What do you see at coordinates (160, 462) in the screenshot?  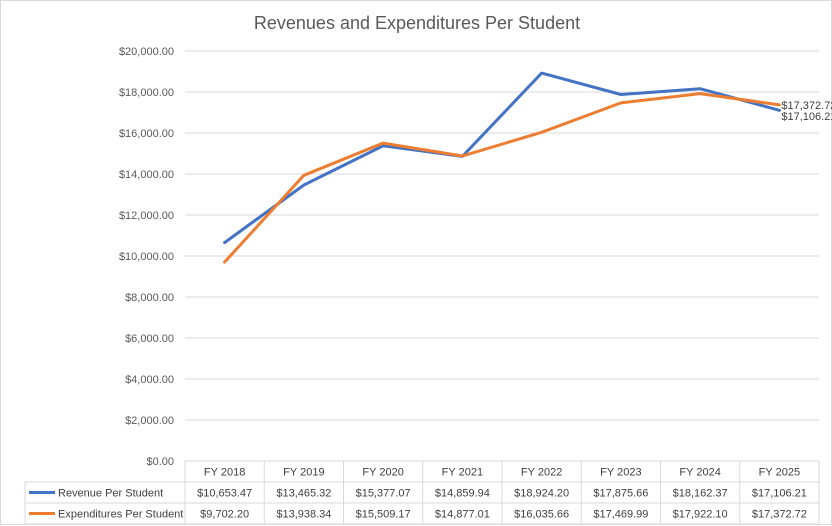 I see `y-tick-label: $0.00` at bounding box center [160, 462].